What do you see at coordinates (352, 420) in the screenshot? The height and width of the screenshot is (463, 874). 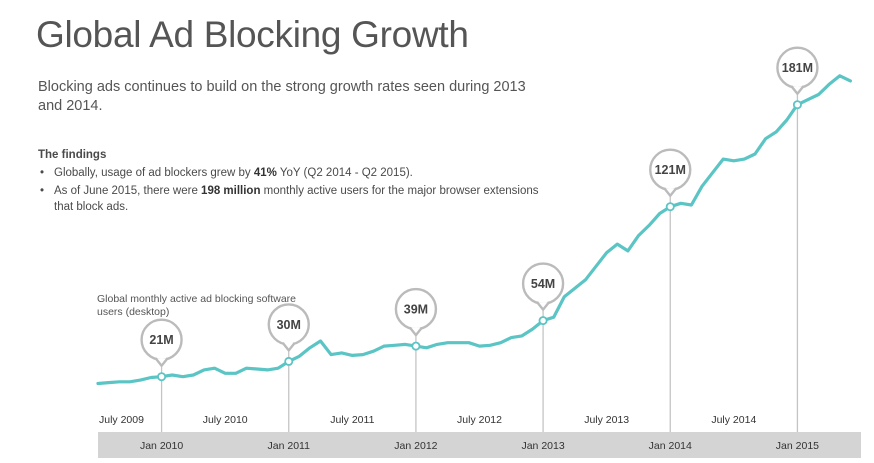 I see `x-tick-label-july: July 2011` at bounding box center [352, 420].